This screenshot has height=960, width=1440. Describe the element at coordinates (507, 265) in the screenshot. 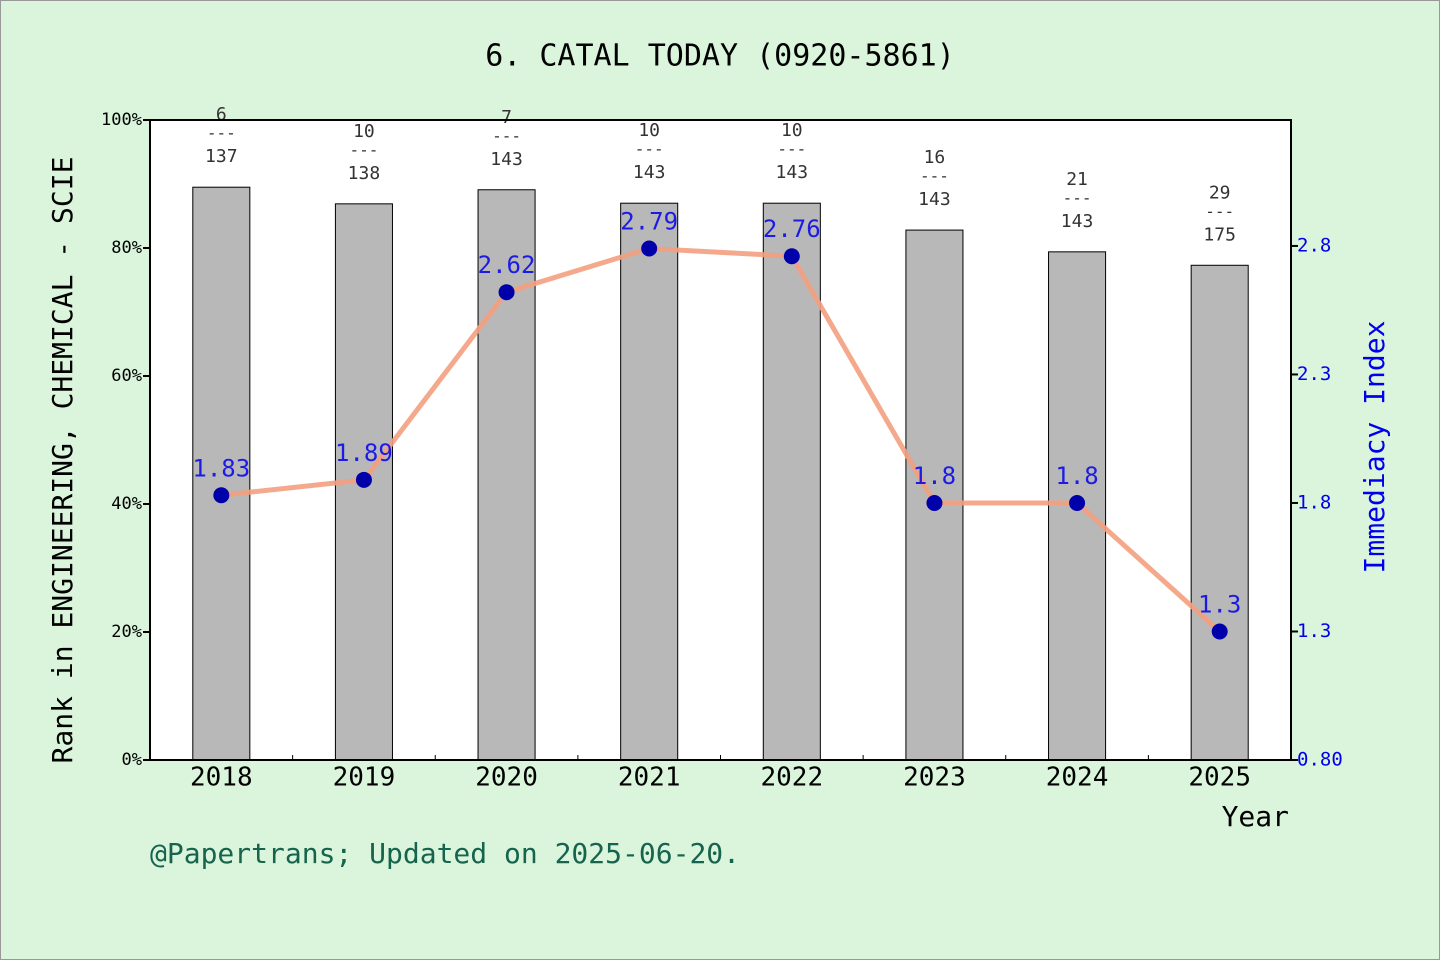

I see `value-label: 2.62` at that location.